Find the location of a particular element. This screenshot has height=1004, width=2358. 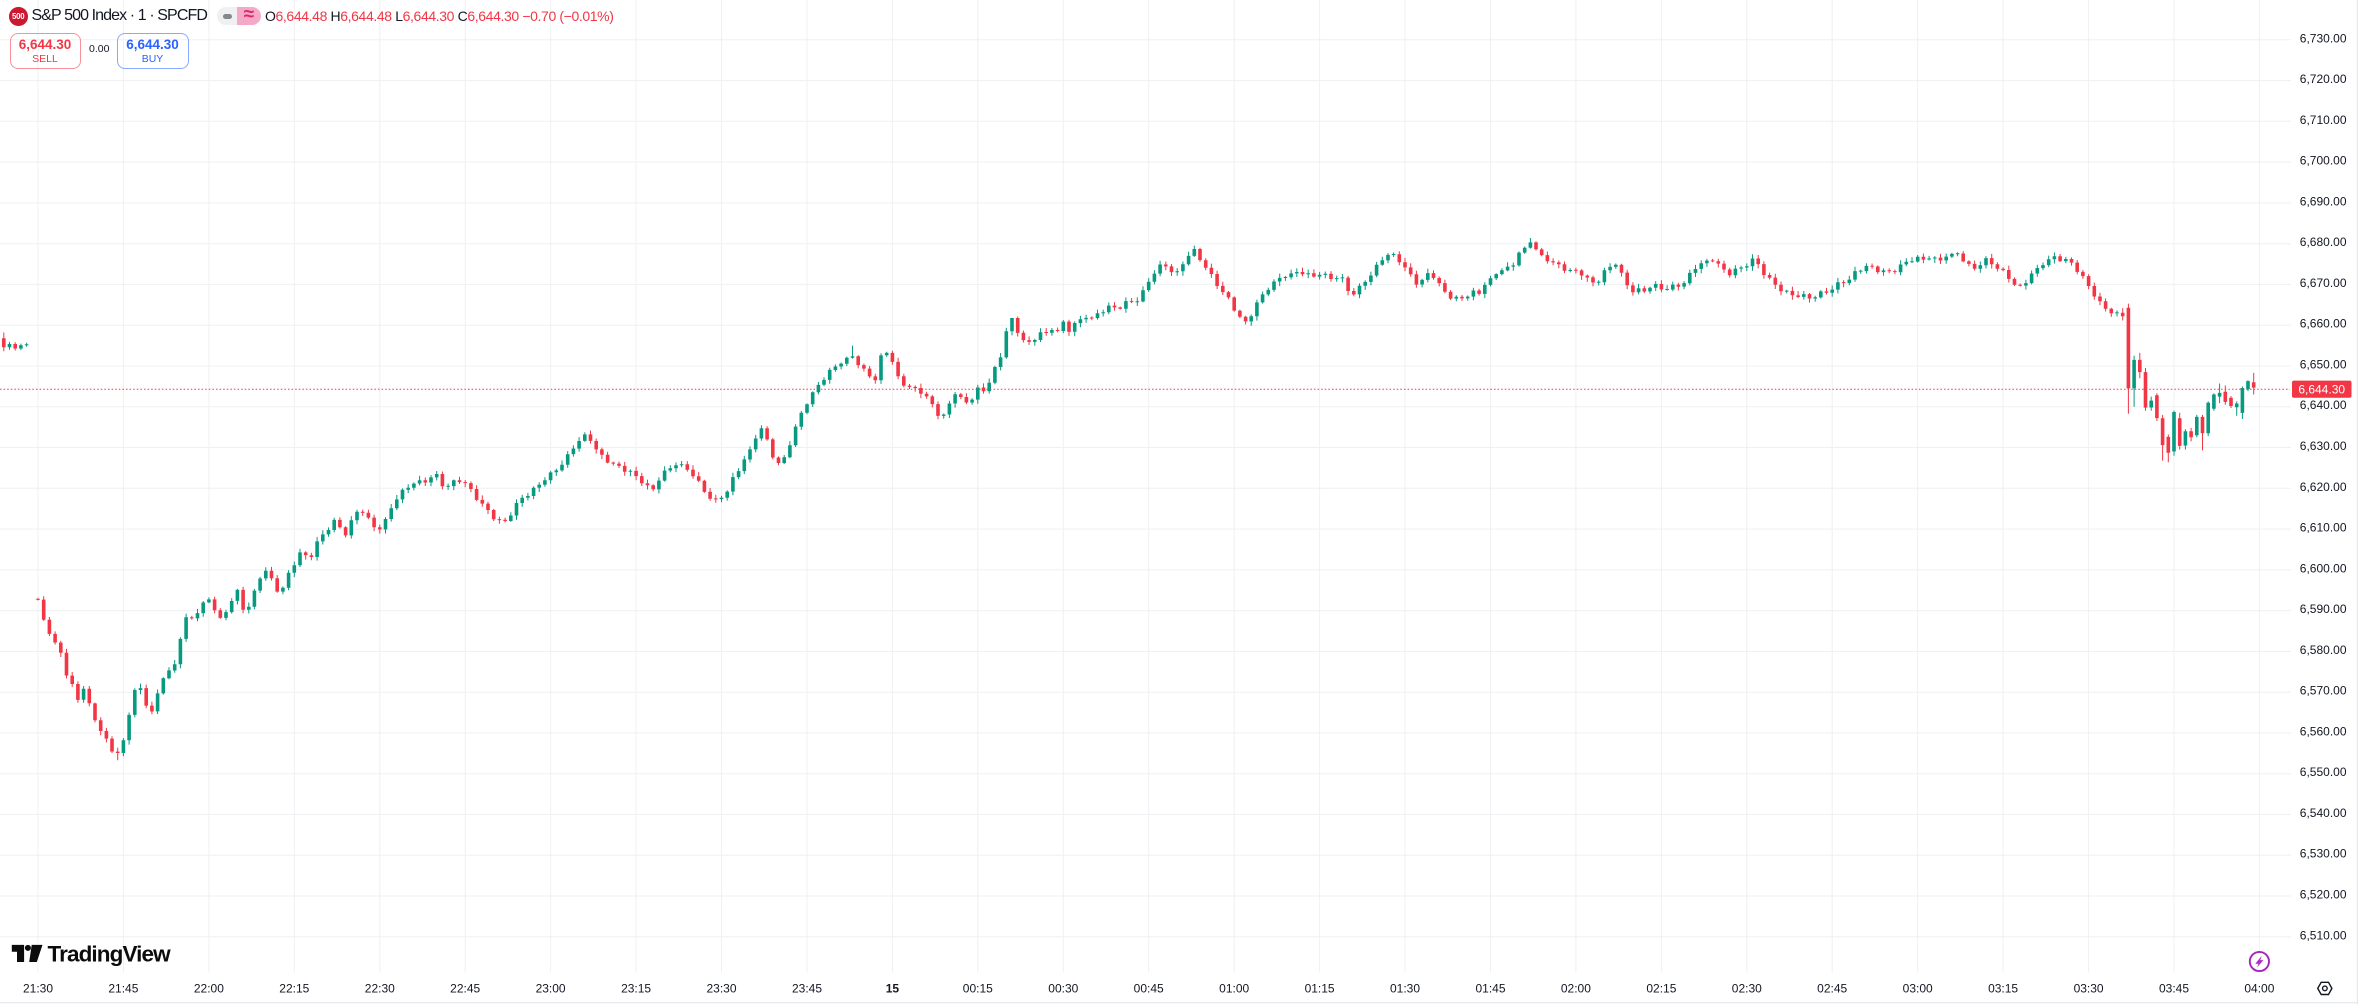

svg-text: 03:30 is located at coordinates (2089, 989).